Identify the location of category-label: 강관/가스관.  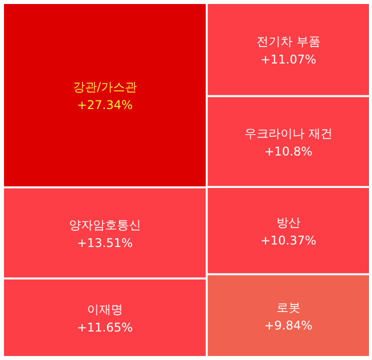
(104, 87).